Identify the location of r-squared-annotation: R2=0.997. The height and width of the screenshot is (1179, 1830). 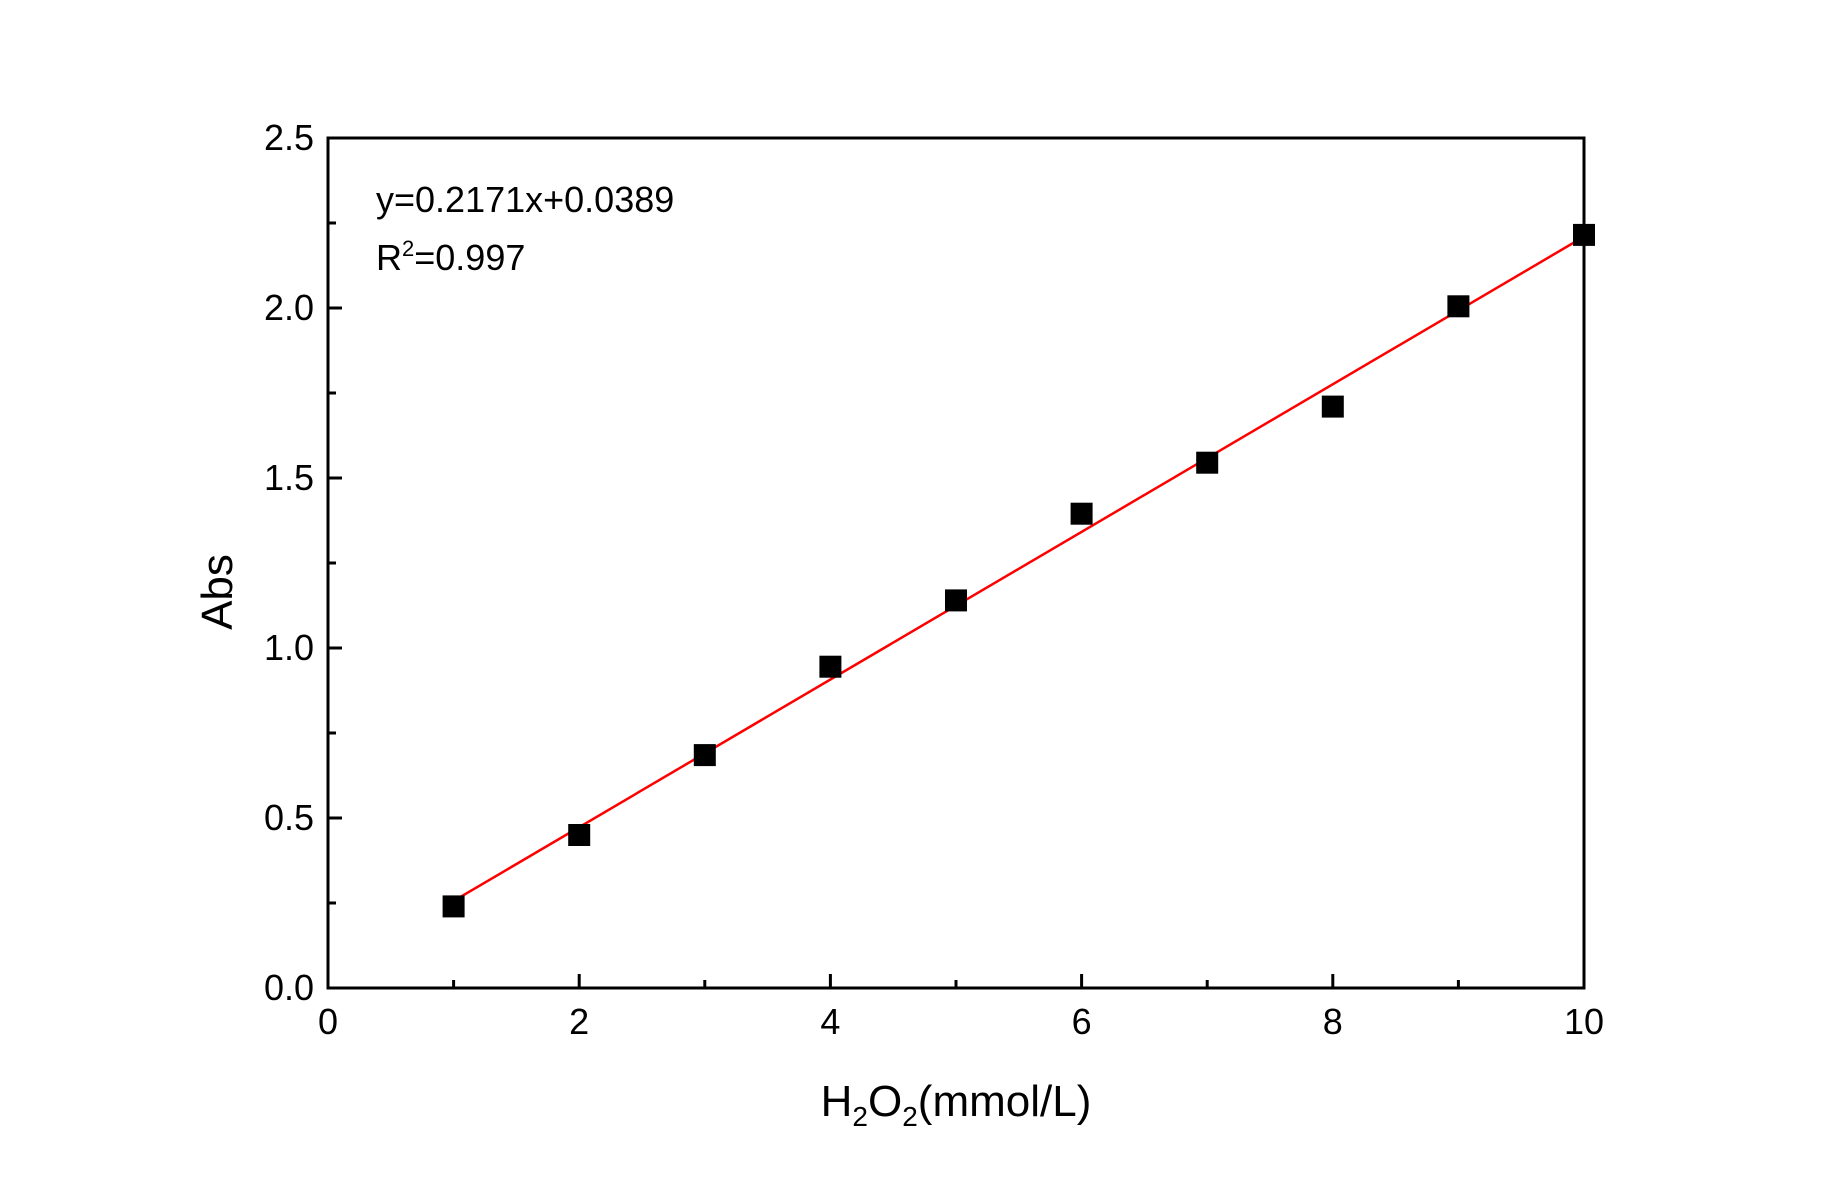
(450, 257).